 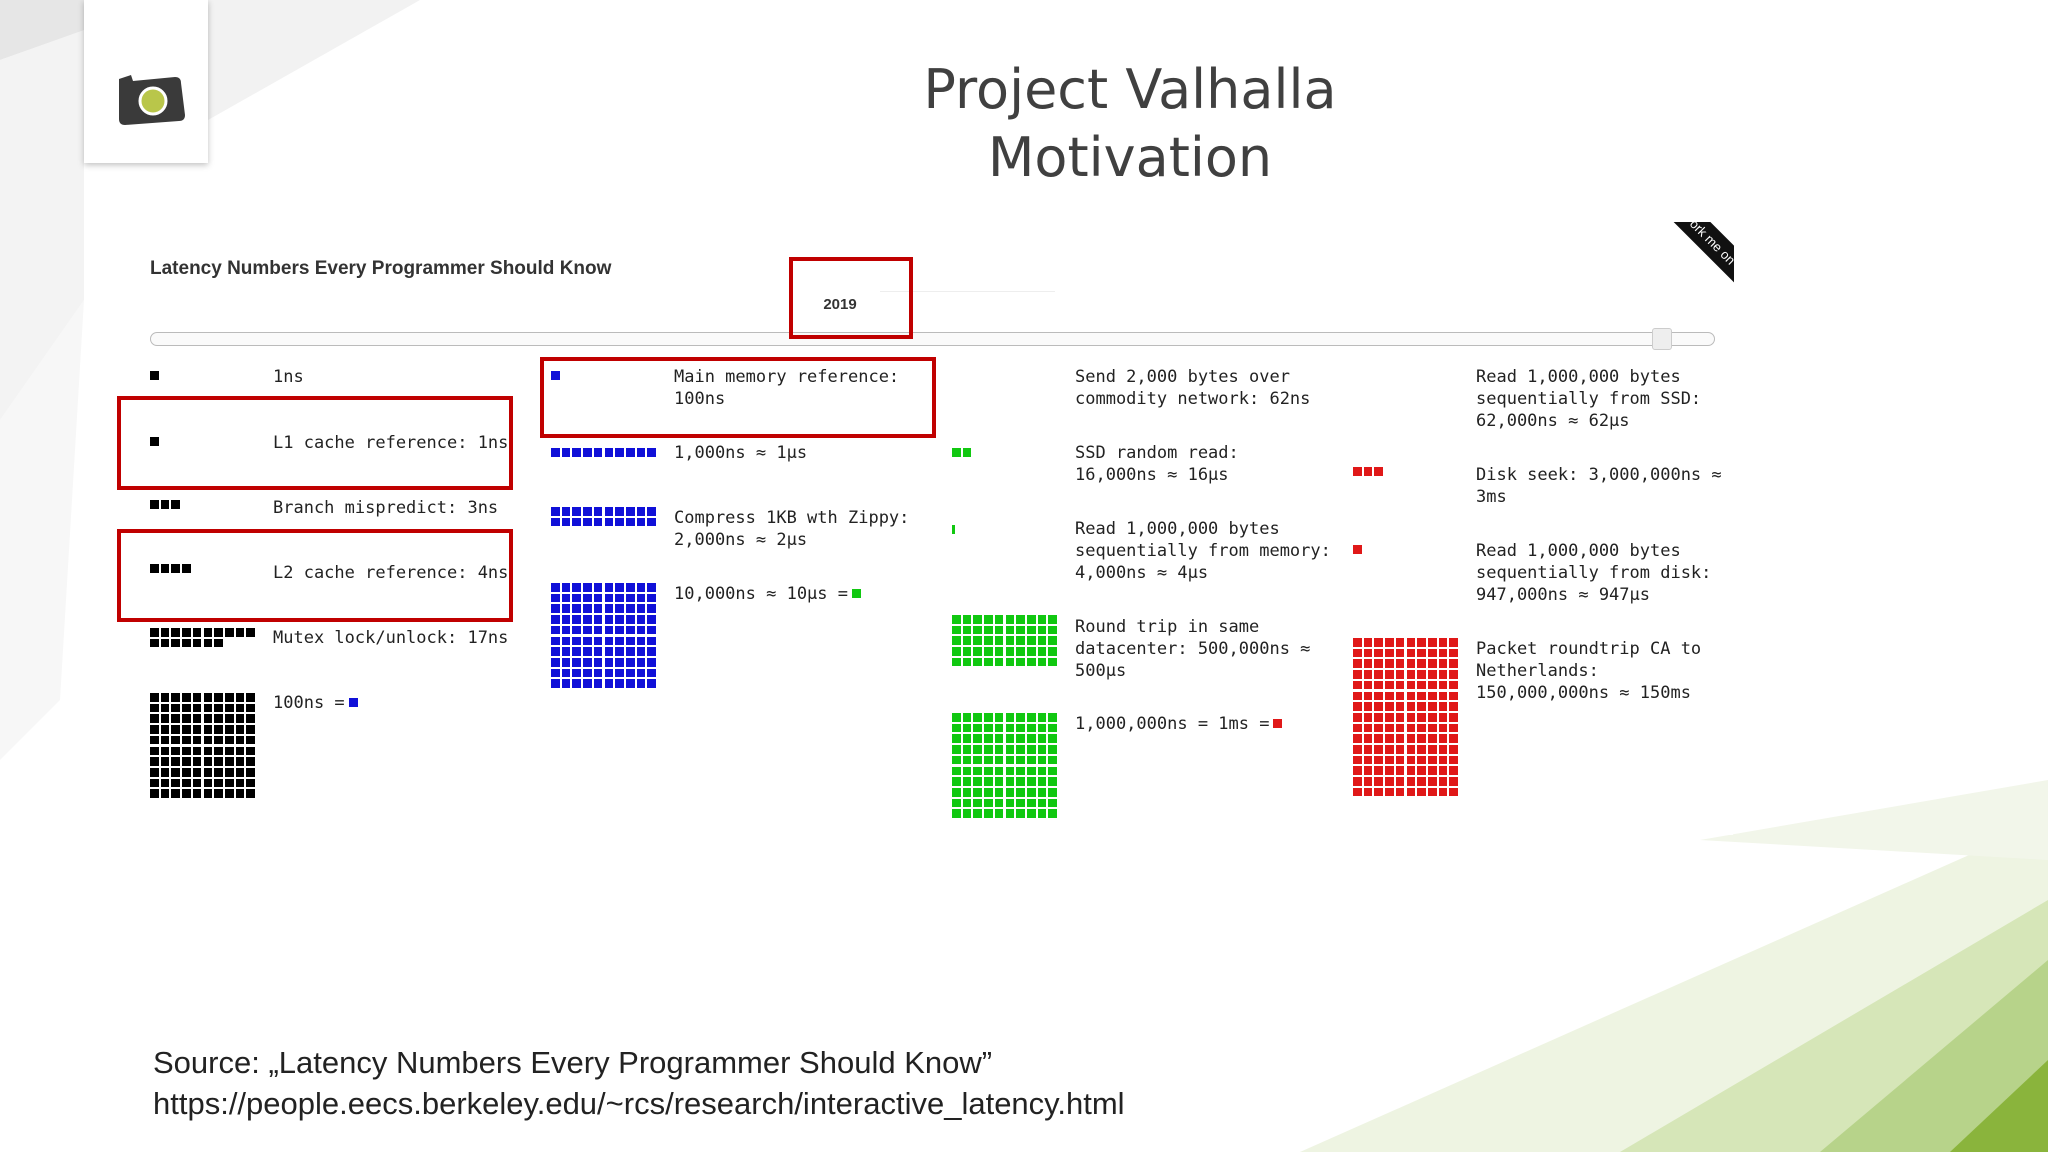 What do you see at coordinates (315, 575) in the screenshot?
I see `highlight-l2-cache` at bounding box center [315, 575].